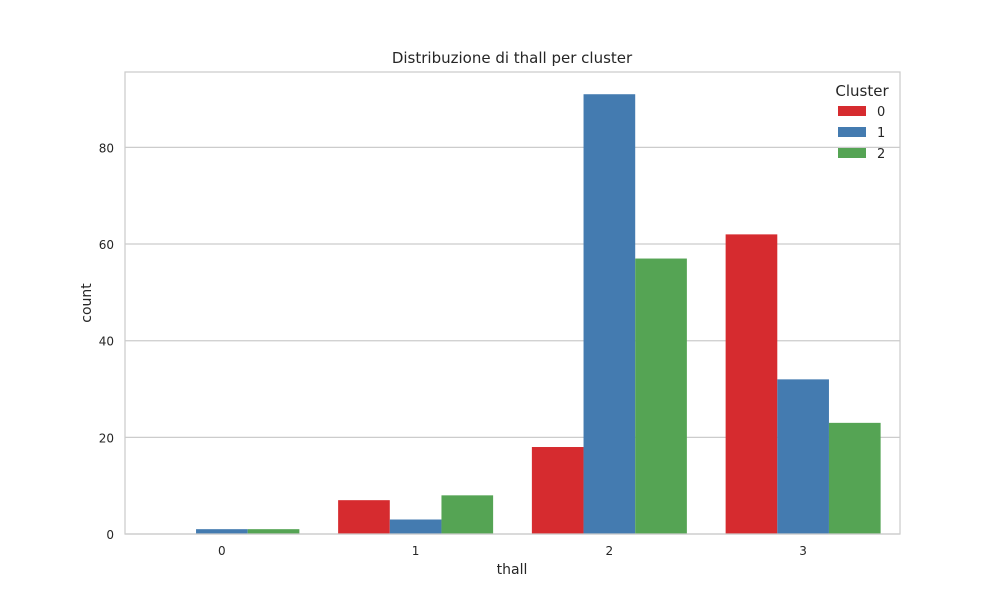 This screenshot has width=1000, height=604. Describe the element at coordinates (881, 112) in the screenshot. I see `legend-label-0: 0` at that location.